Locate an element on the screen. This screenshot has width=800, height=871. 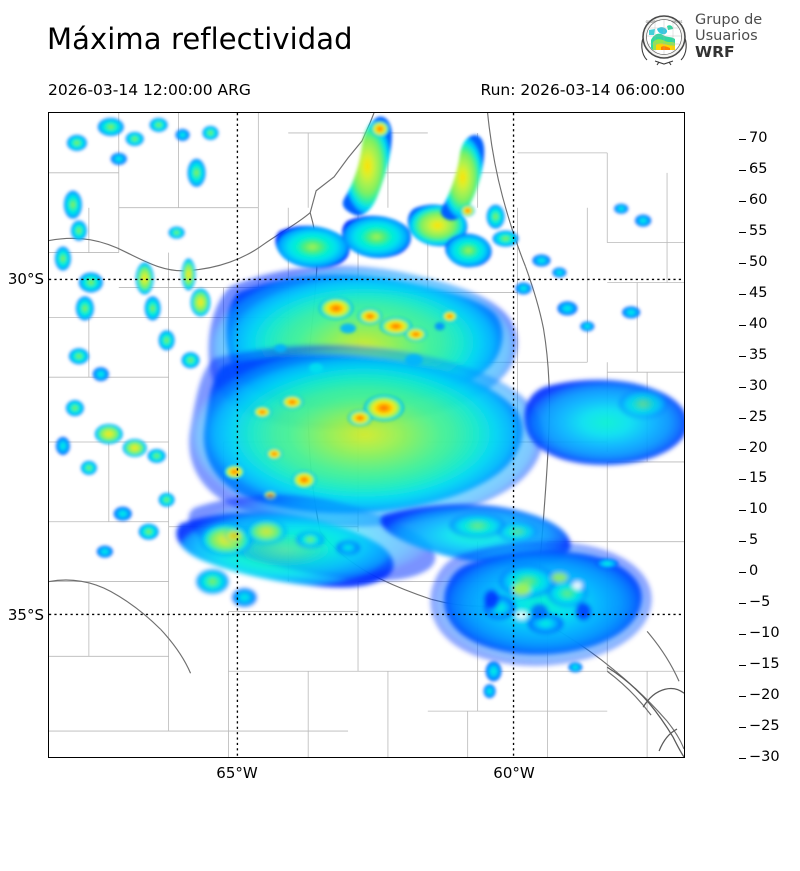
colorbar-tick-label: −10 is located at coordinates (764, 633).